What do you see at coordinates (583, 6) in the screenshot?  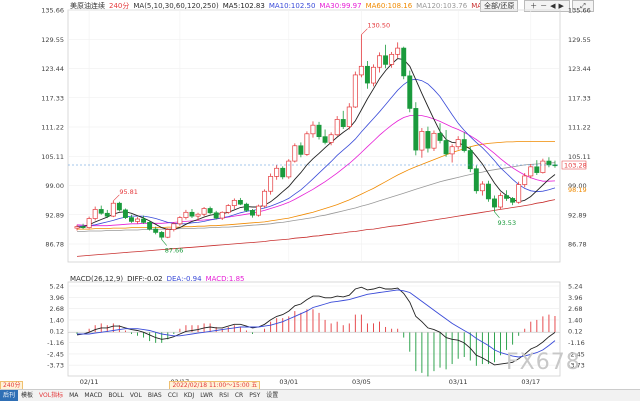 I see `fullscreen-icon: ⤢` at bounding box center [583, 6].